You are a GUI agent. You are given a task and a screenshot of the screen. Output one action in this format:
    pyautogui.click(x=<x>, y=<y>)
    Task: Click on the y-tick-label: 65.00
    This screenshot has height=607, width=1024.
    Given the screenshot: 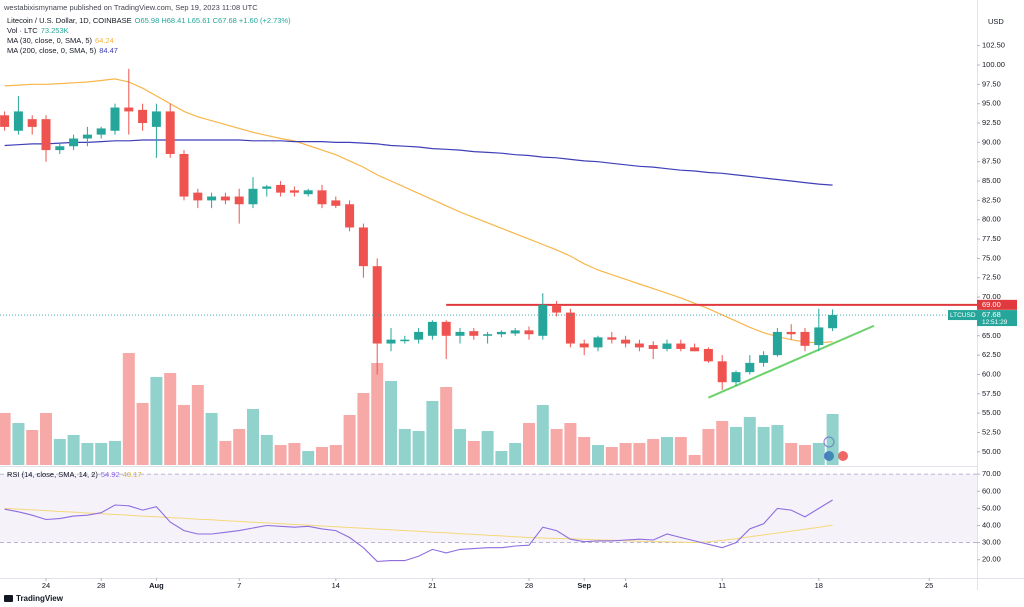 What is the action you would take?
    pyautogui.click(x=991, y=335)
    